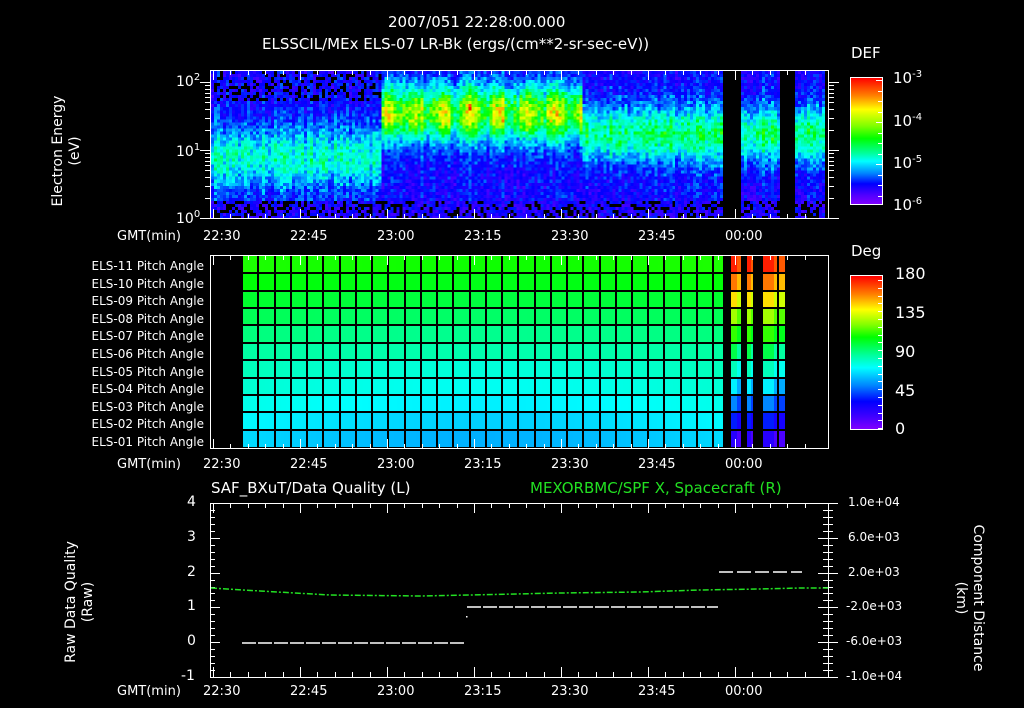  I want to click on pitch-angle-row-label: ELS-08 Pitch Angle, so click(147, 318).